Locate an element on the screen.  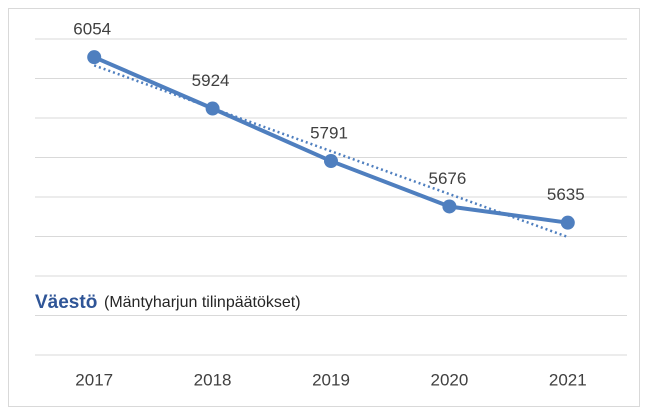
data-label: 5676 is located at coordinates (447, 178).